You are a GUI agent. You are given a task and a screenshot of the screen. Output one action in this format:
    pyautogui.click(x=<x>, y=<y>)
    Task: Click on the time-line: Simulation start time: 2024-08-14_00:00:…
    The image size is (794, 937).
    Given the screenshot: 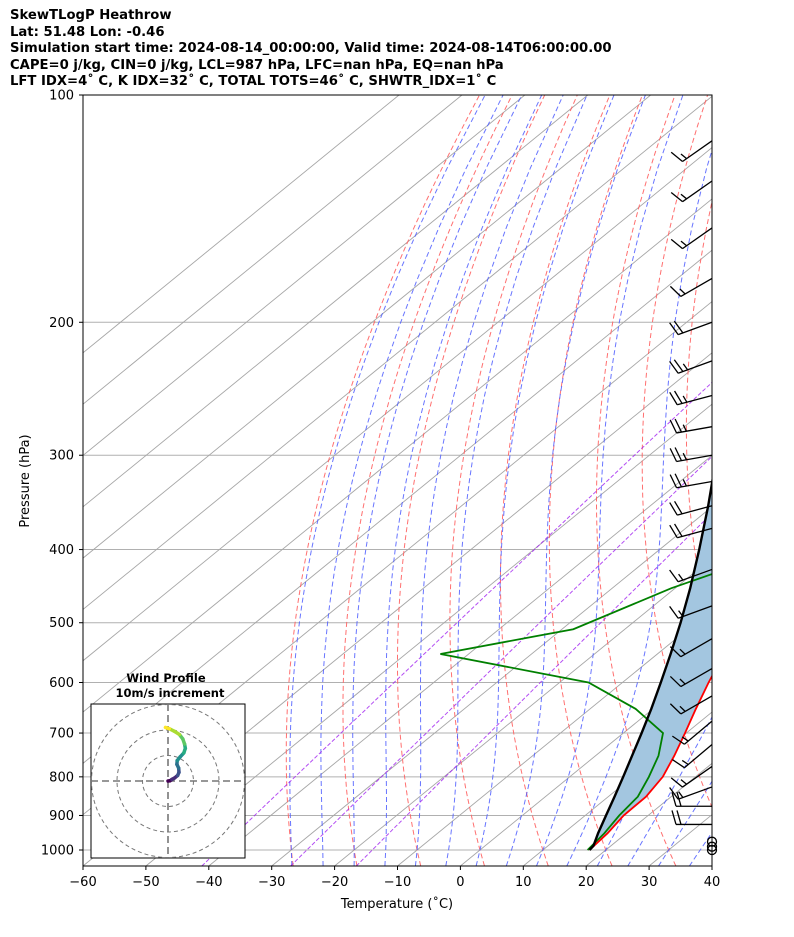 What is the action you would take?
    pyautogui.click(x=311, y=48)
    